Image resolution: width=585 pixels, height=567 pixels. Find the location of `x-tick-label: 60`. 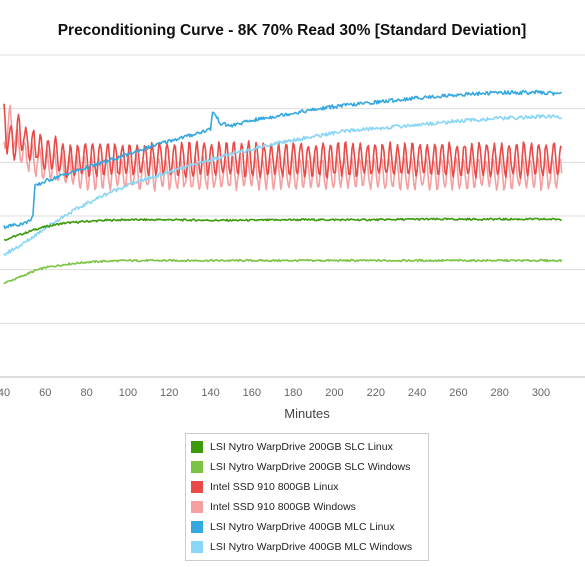

x-tick-label: 60 is located at coordinates (45, 393).